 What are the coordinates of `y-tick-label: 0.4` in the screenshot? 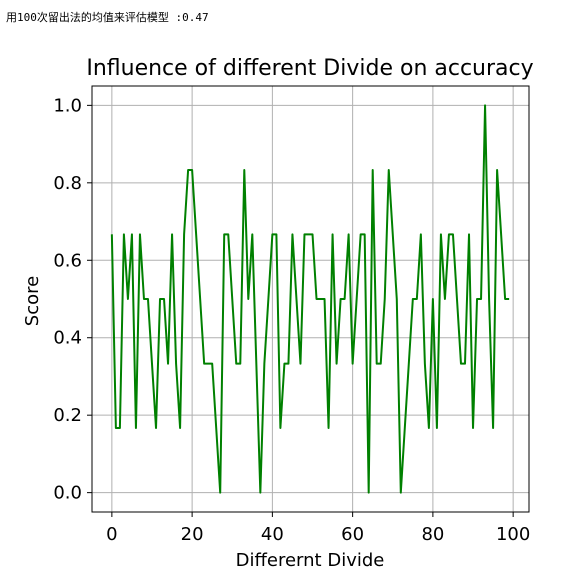 It's located at (67, 338).